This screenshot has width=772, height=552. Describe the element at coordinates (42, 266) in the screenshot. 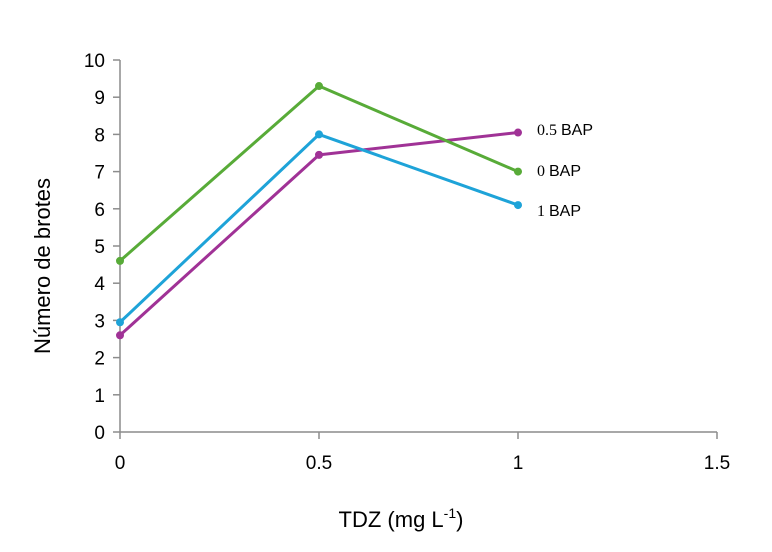

I see `y-axis-title: Número de brotes` at that location.